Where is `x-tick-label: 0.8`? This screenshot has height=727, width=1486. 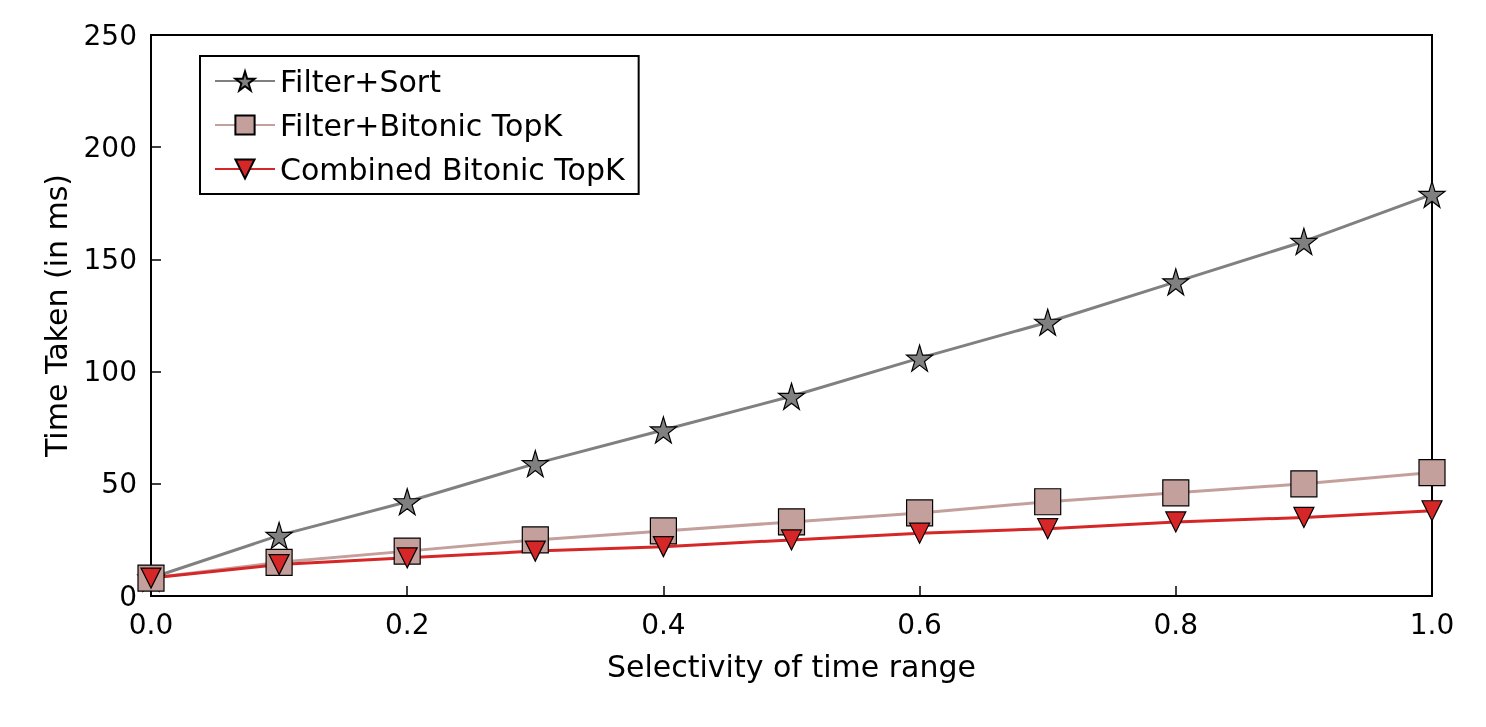 x-tick-label: 0.8 is located at coordinates (1176, 624).